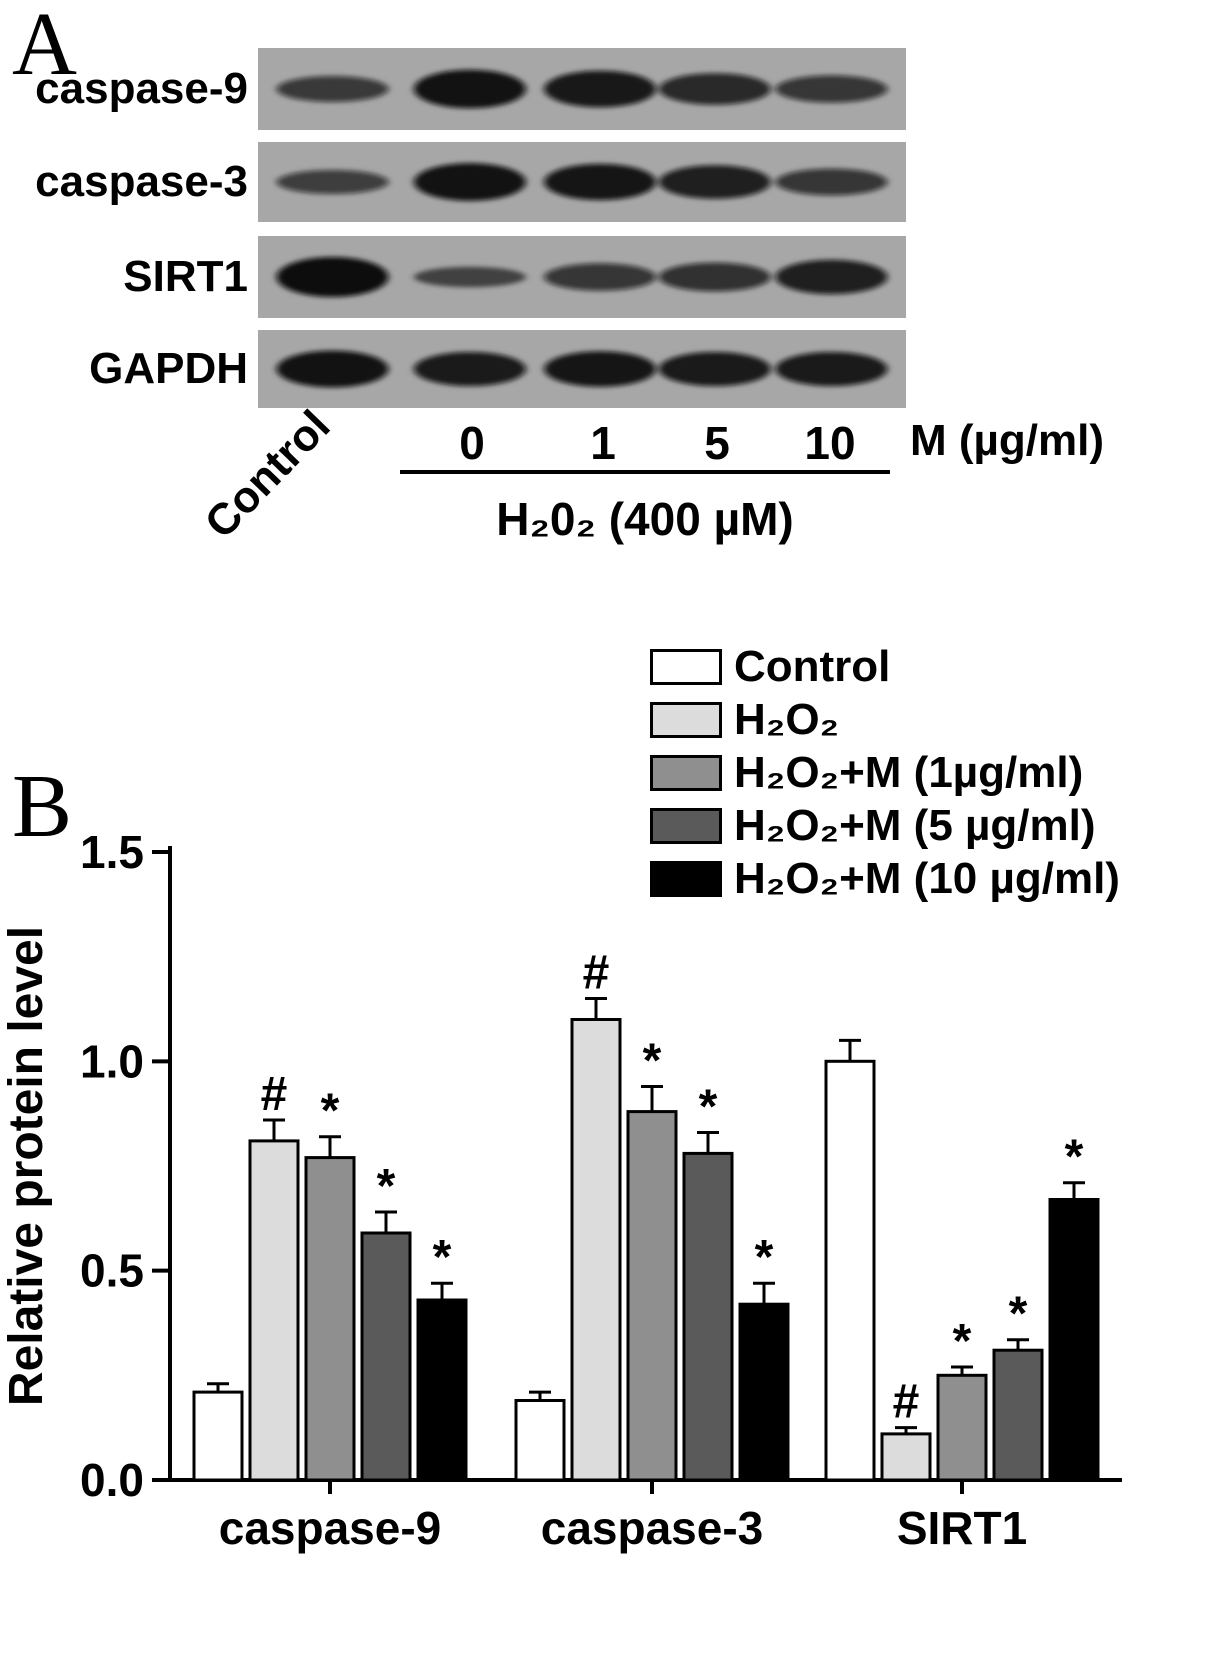  Describe the element at coordinates (1007, 440) in the screenshot. I see `dose-unit-label: M (µg/ml)` at that location.